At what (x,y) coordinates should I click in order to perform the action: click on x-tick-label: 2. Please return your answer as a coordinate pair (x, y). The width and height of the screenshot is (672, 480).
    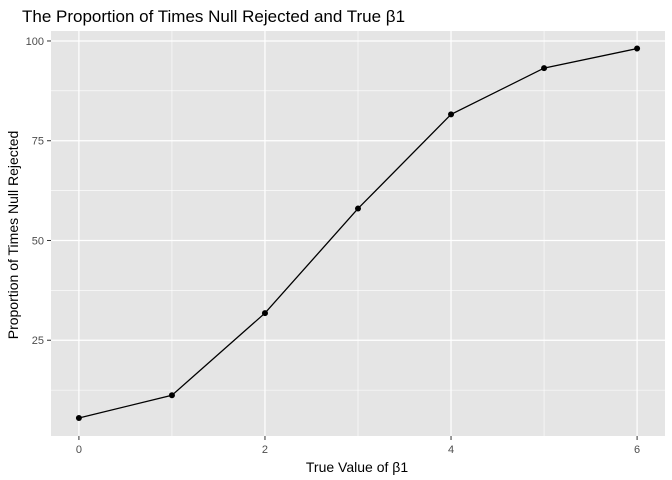
    Looking at the image, I should click on (265, 450).